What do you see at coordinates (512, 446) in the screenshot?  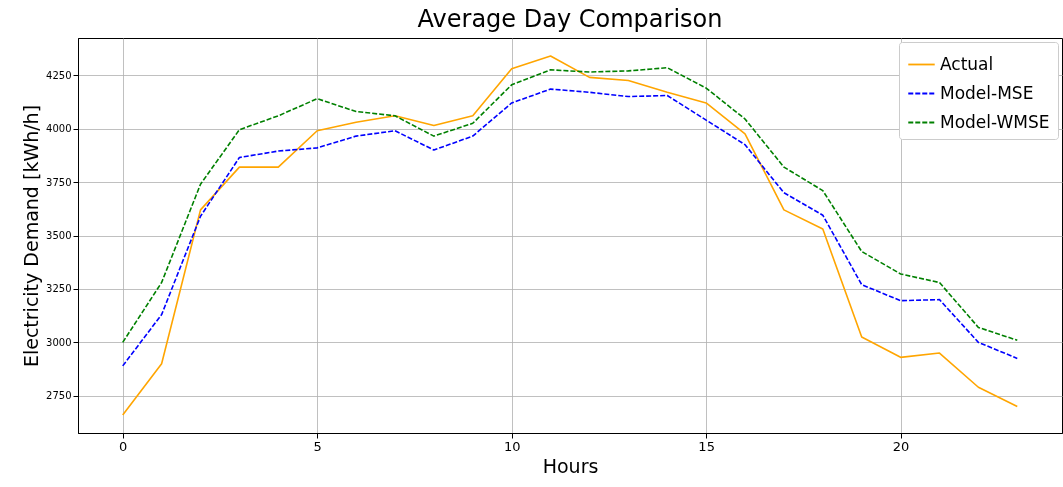 I see `x-tick-label: 10` at bounding box center [512, 446].